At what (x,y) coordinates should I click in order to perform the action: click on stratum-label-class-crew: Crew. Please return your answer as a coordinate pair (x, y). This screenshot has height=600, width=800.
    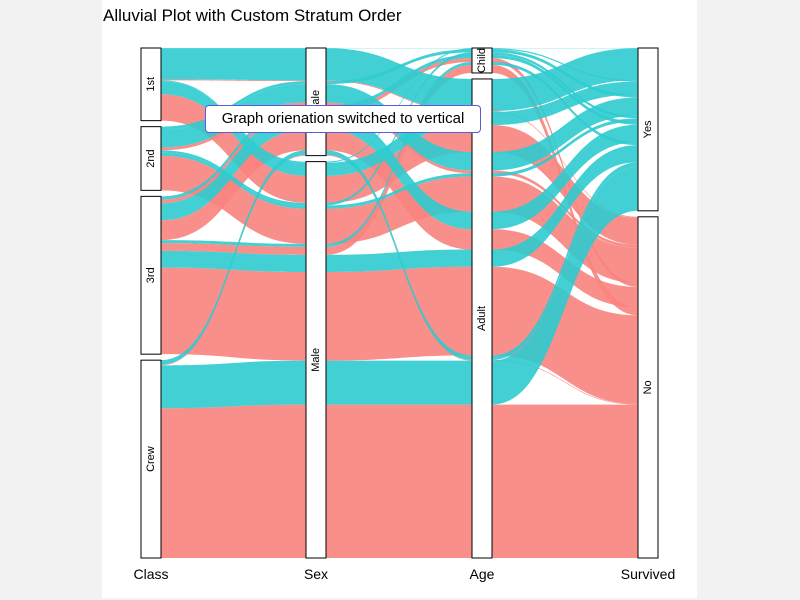
    Looking at the image, I should click on (151, 459).